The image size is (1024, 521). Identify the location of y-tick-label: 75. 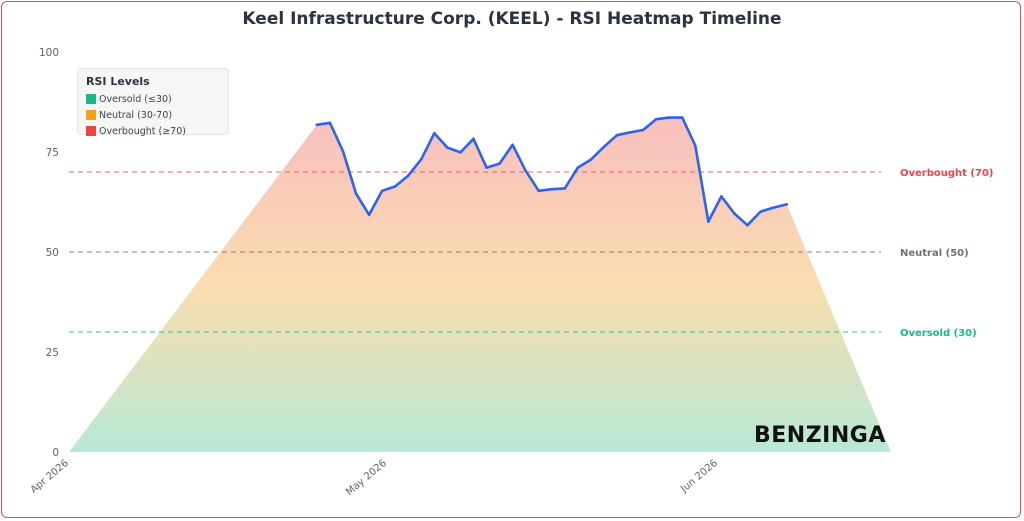
(52, 153).